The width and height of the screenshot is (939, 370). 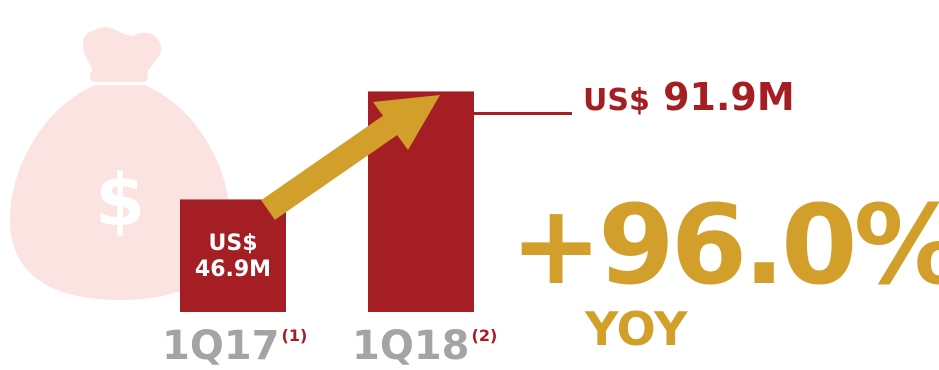 I want to click on x-tick-note-1q18: (2), so click(x=484, y=335).